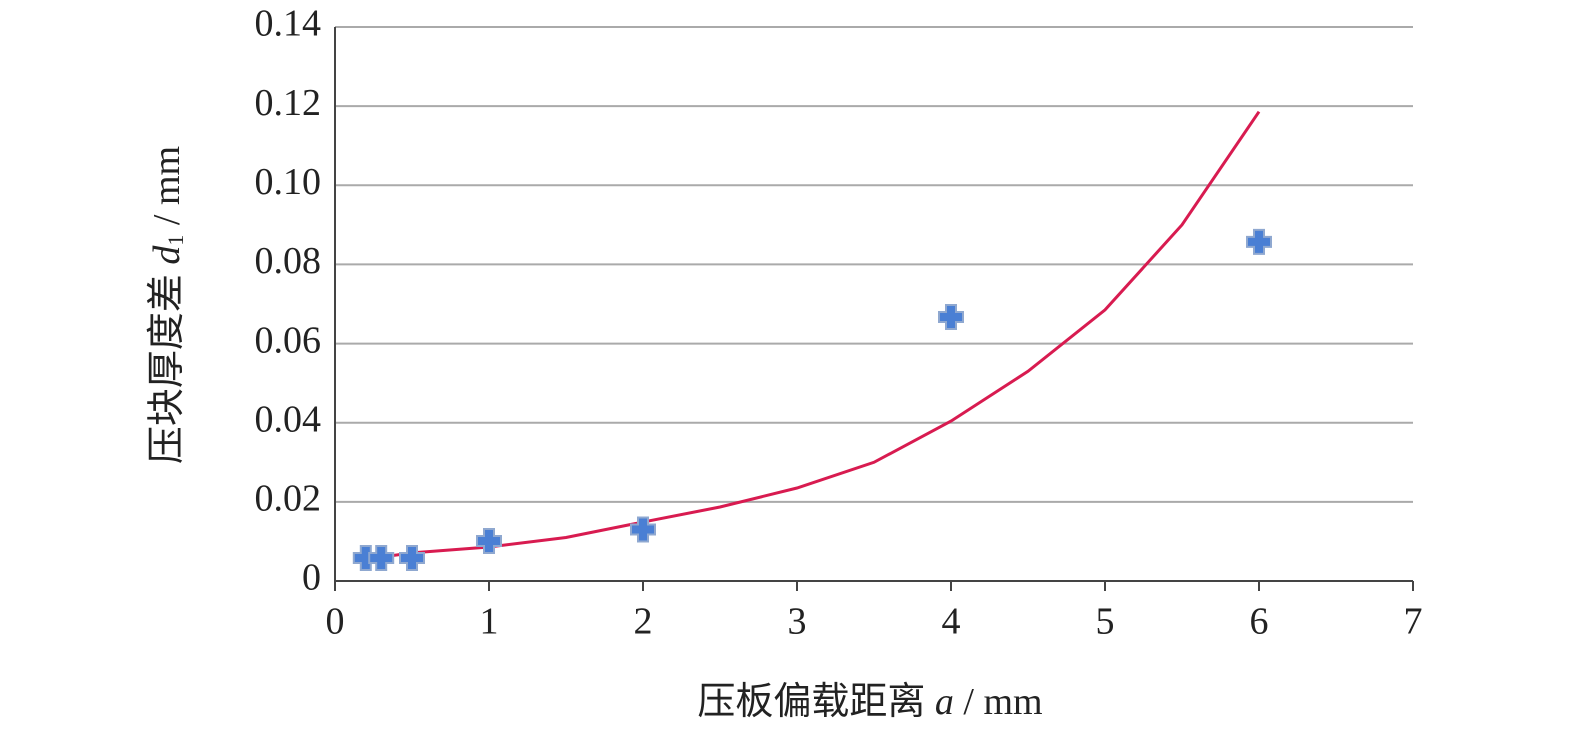 The height and width of the screenshot is (738, 1575). Describe the element at coordinates (1413, 622) in the screenshot. I see `x-tick-label: 7` at that location.